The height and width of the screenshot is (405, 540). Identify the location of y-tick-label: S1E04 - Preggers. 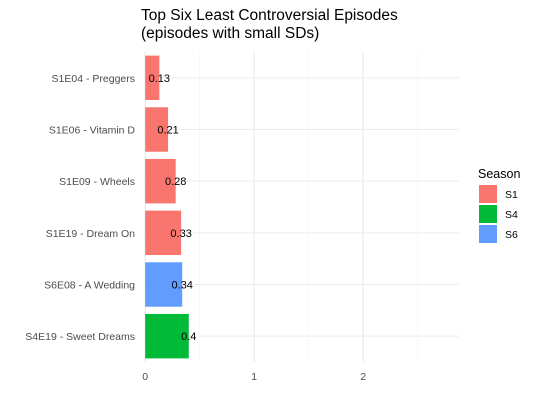
(93, 79).